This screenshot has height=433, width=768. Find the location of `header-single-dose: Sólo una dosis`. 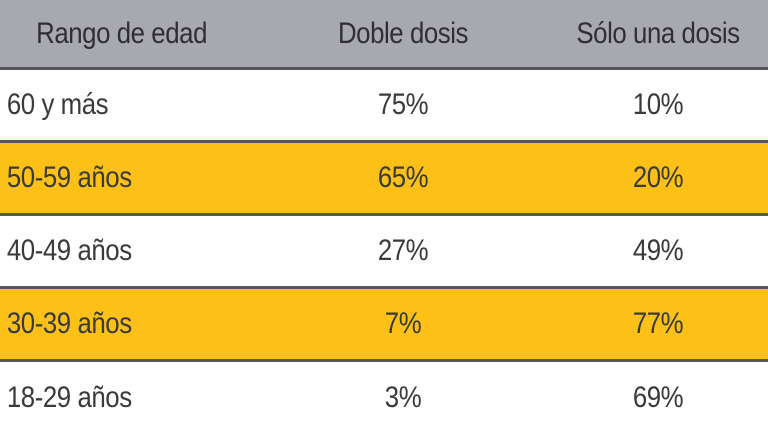

header-single-dose: Sólo una dosis is located at coordinates (658, 33).